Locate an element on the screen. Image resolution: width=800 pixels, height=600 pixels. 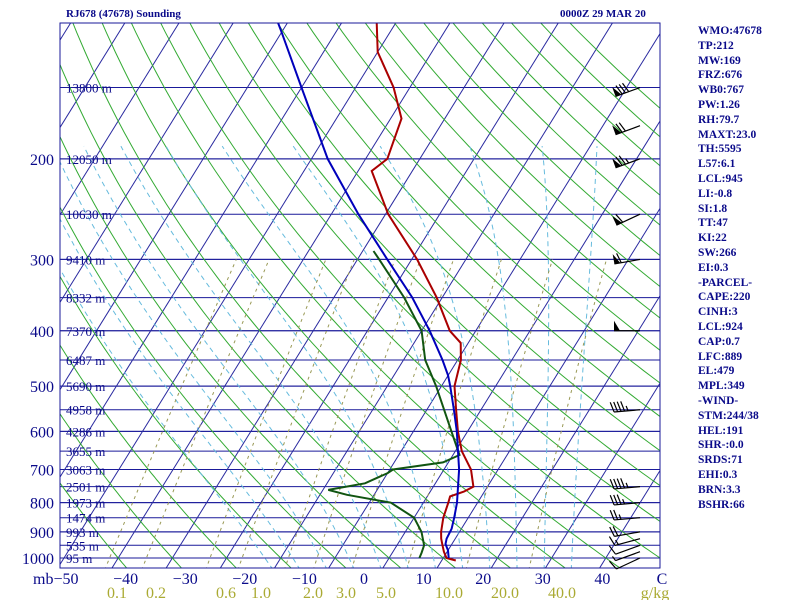
pressure-tick-label: 200 is located at coordinates (42, 160).